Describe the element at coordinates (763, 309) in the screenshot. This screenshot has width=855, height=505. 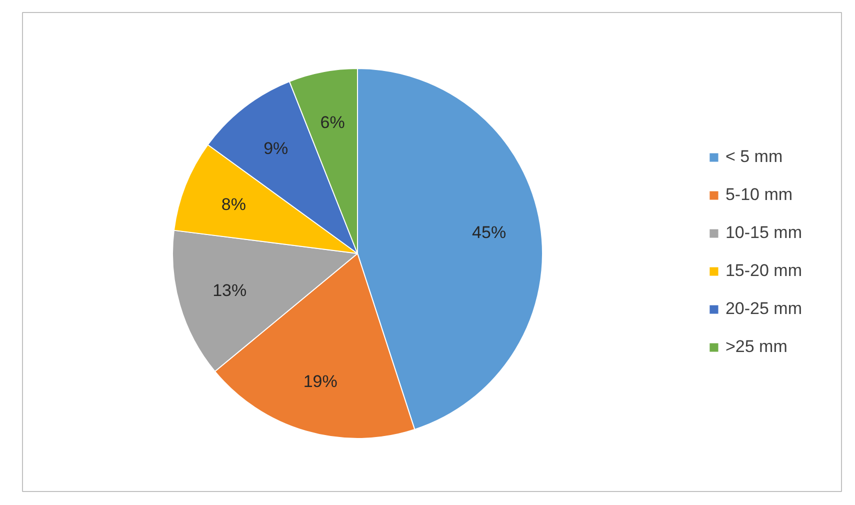
I see `legend-label: 20-25 mm` at that location.